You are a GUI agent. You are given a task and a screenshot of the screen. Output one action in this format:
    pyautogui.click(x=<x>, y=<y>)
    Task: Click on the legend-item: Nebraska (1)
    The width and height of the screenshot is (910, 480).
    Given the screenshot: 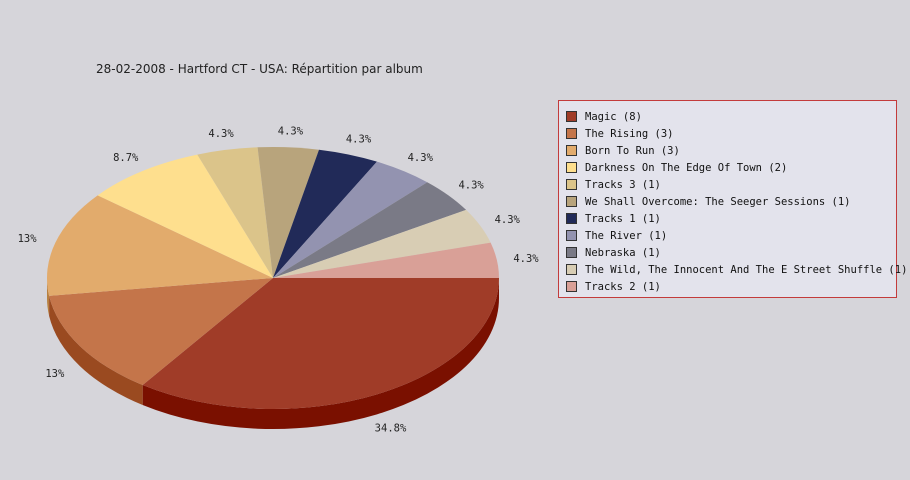 What is the action you would take?
    pyautogui.click(x=731, y=252)
    